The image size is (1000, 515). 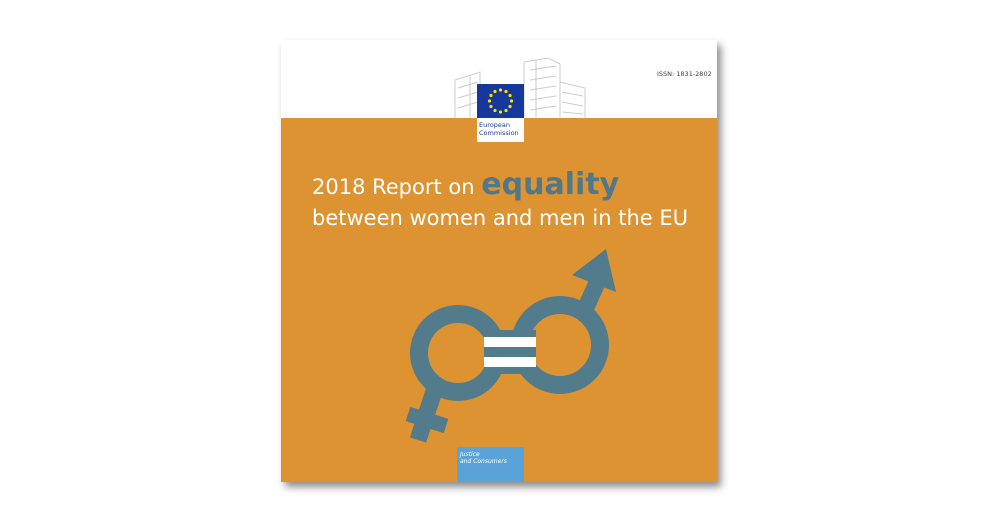 What do you see at coordinates (594, 270) in the screenshot?
I see `male-arrow` at bounding box center [594, 270].